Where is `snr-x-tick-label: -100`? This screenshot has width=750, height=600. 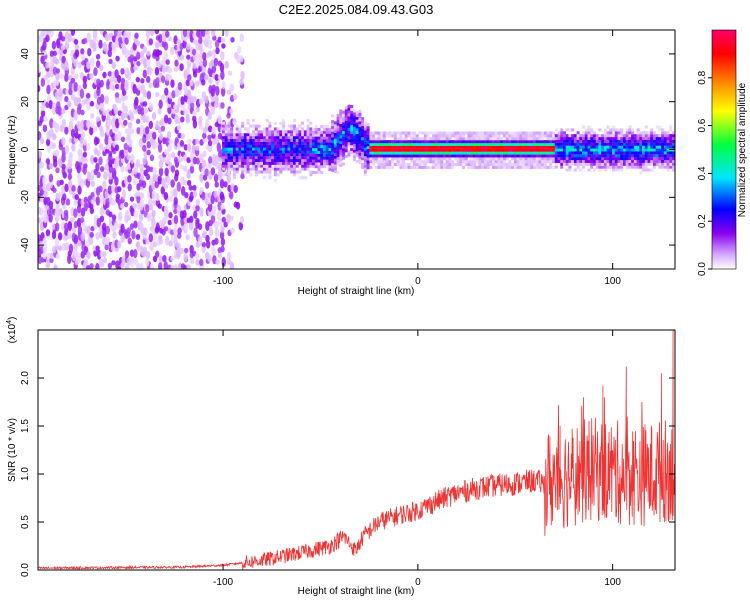
snr-x-tick-label: -100 is located at coordinates (223, 582).